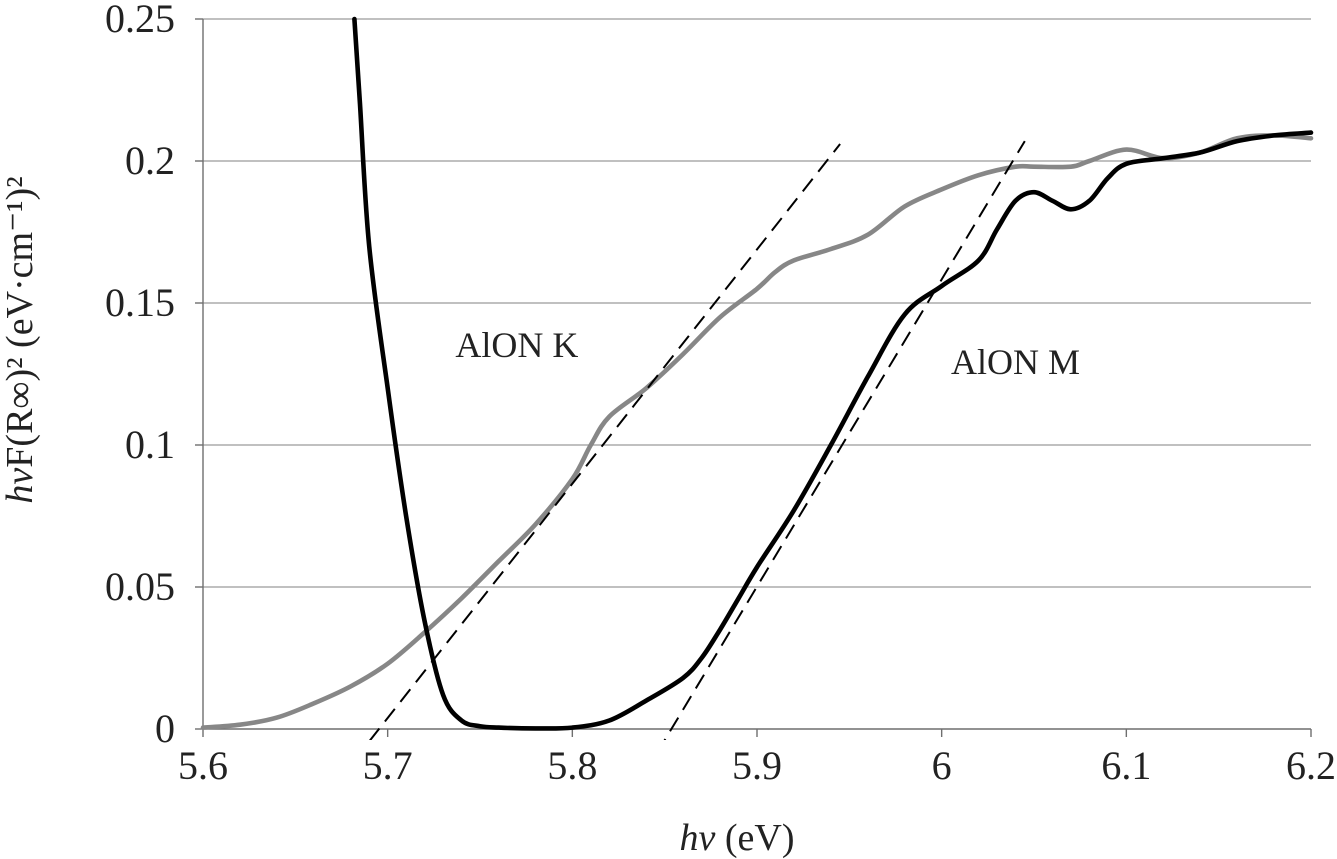 This screenshot has width=1337, height=859. What do you see at coordinates (150, 160) in the screenshot?
I see `y-tick-label-4: 0.2` at bounding box center [150, 160].